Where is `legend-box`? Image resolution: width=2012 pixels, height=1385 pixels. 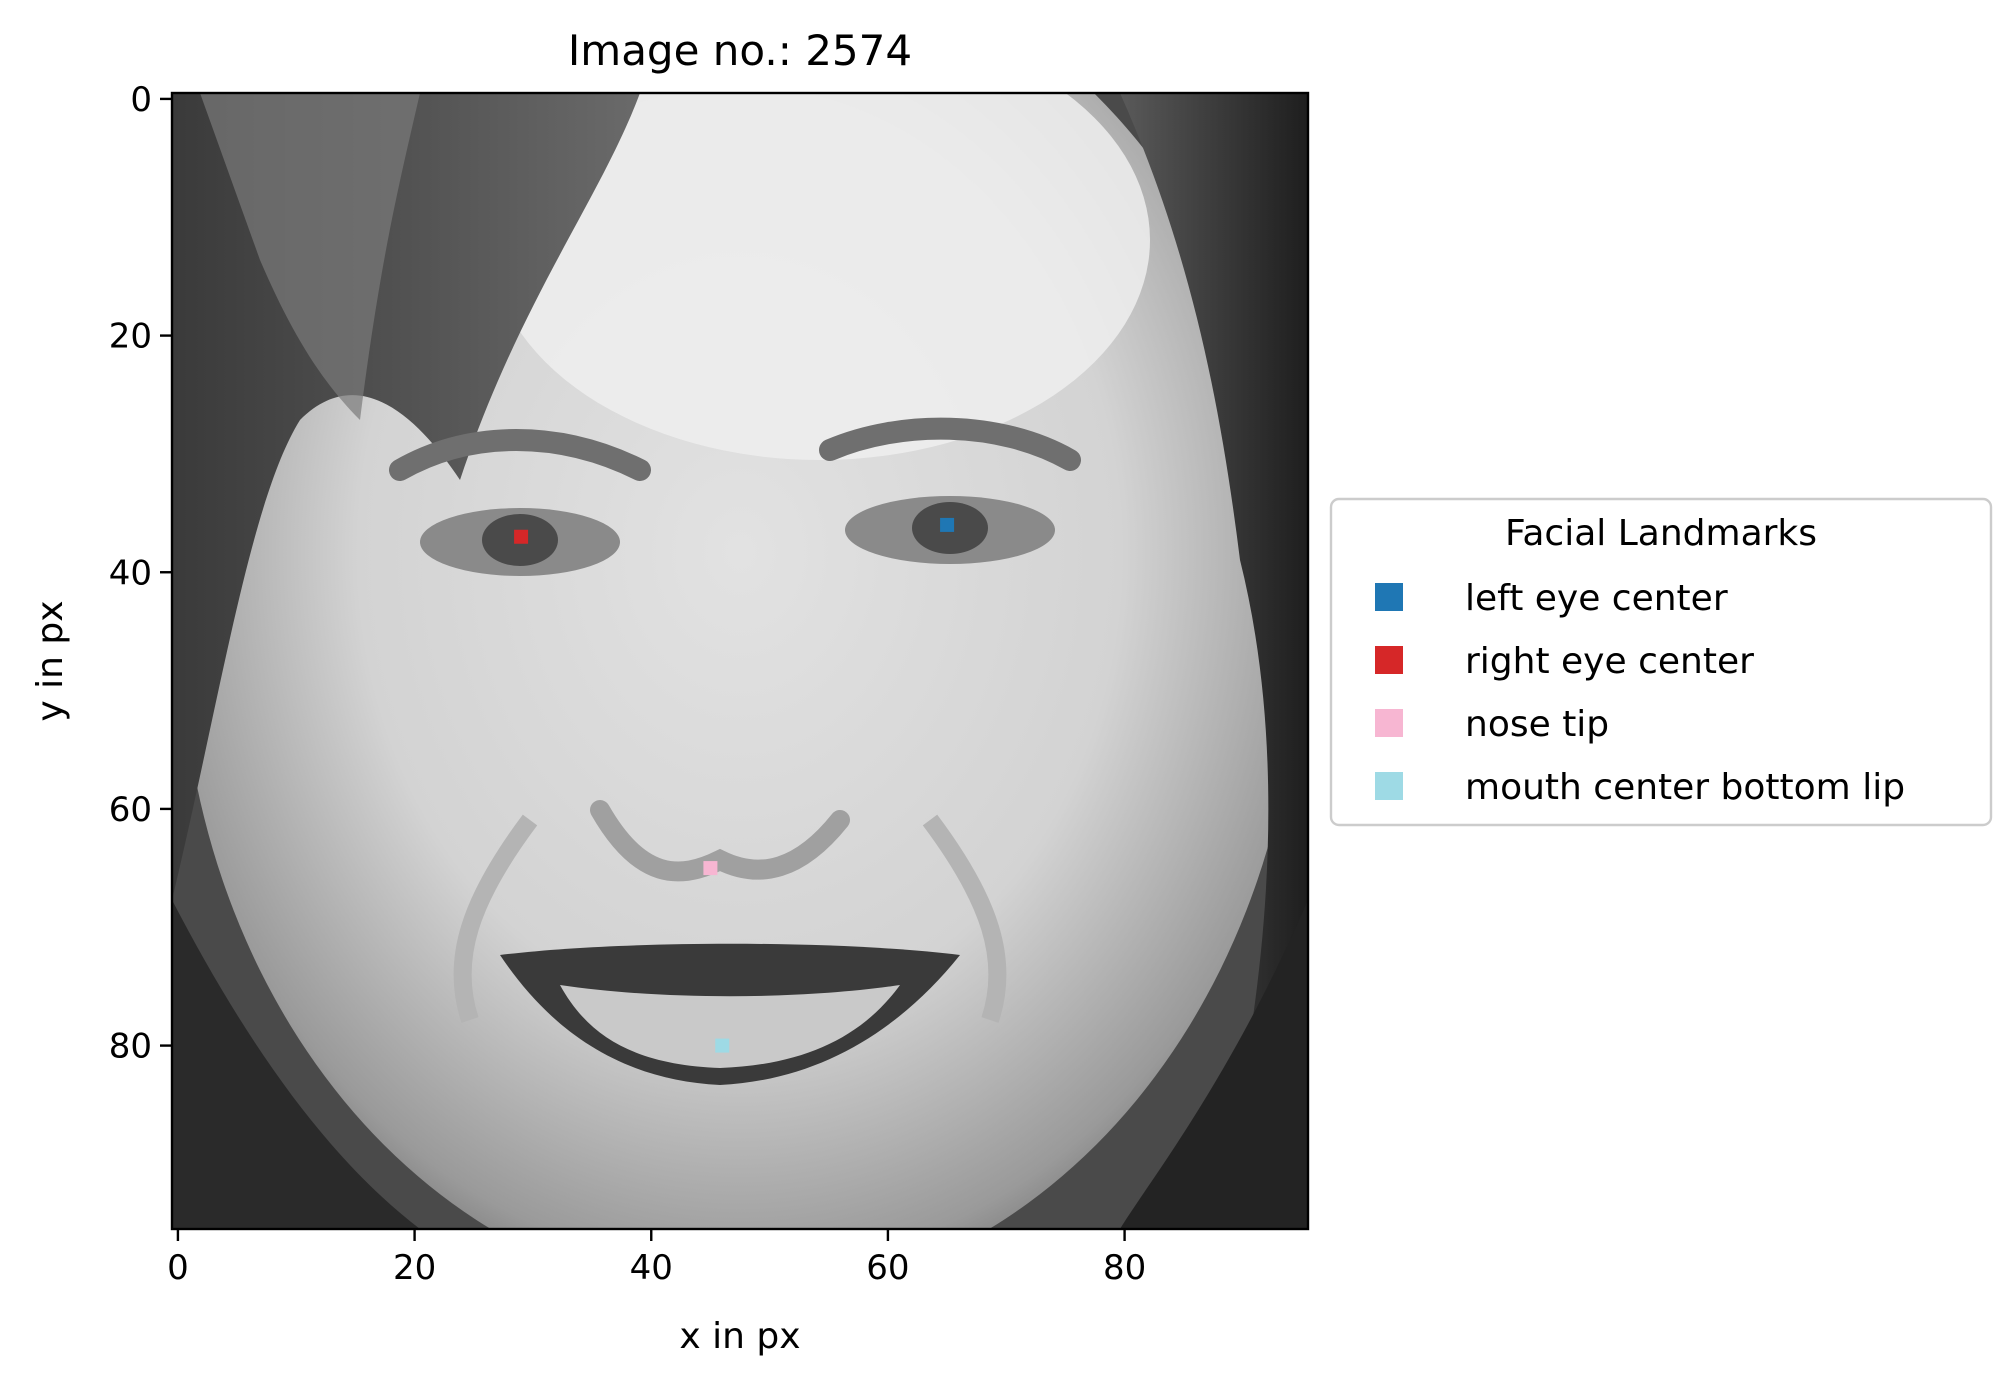 legend-box is located at coordinates (1661, 662).